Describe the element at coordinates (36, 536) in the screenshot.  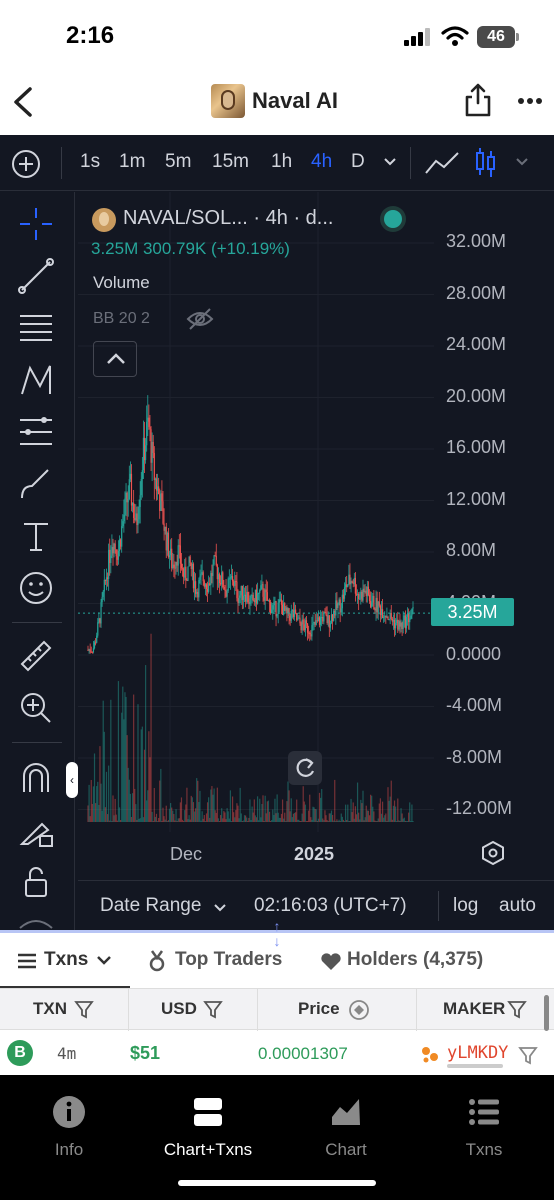
I see `text-tool-icon` at that location.